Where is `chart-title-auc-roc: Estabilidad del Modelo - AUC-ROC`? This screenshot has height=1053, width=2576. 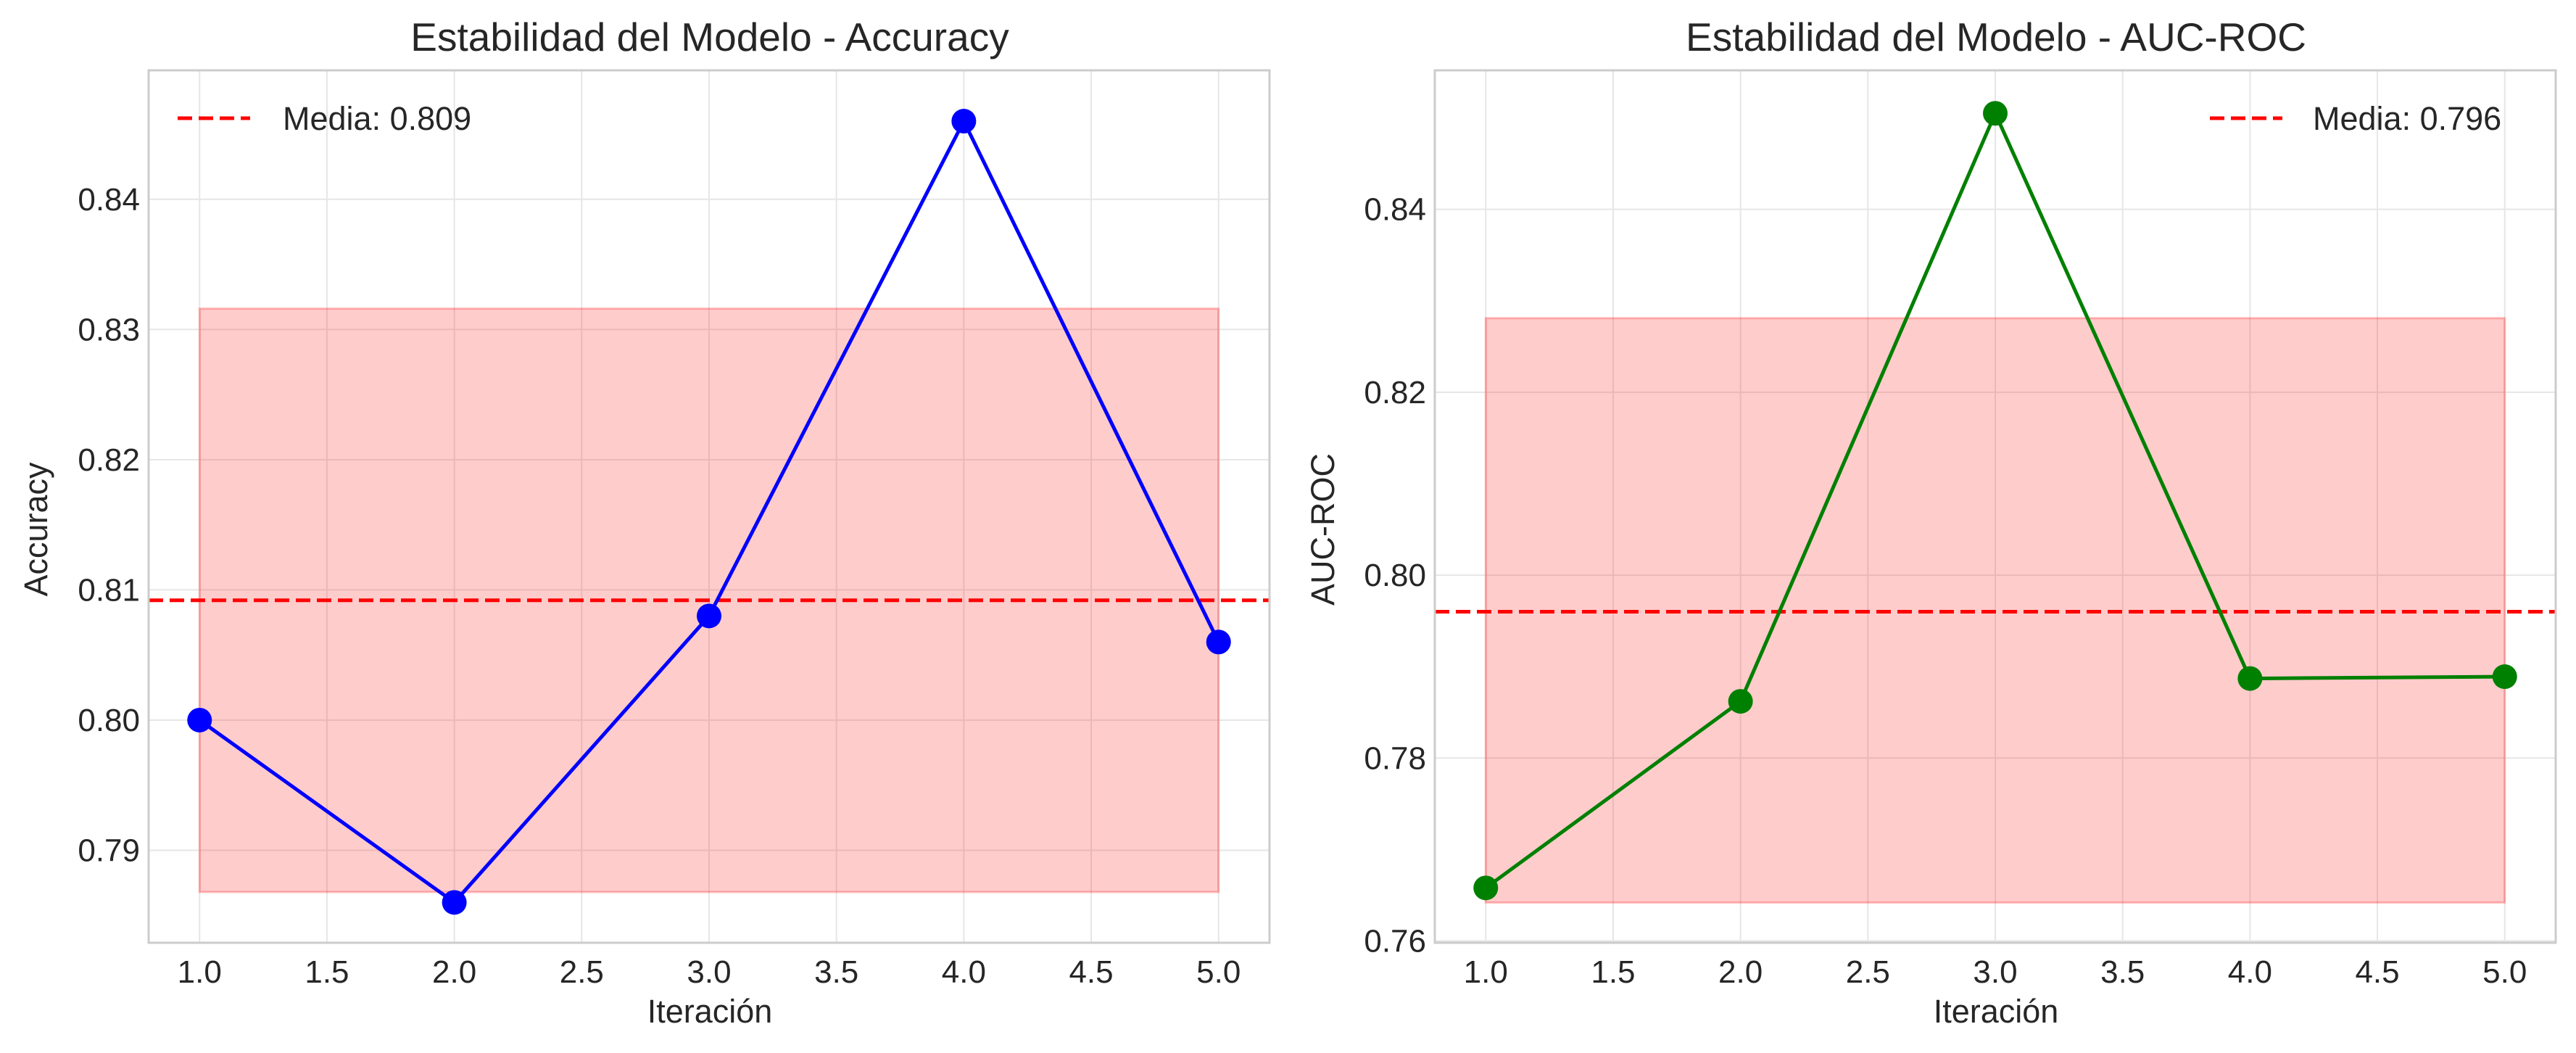 chart-title-auc-roc: Estabilidad del Modelo - AUC-ROC is located at coordinates (1996, 37).